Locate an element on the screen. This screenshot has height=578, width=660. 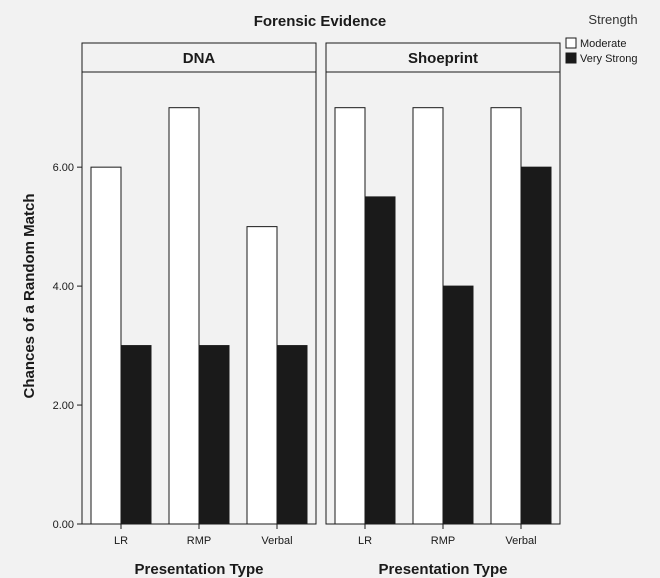
y-tick-label: 2.00 is located at coordinates (63, 406).